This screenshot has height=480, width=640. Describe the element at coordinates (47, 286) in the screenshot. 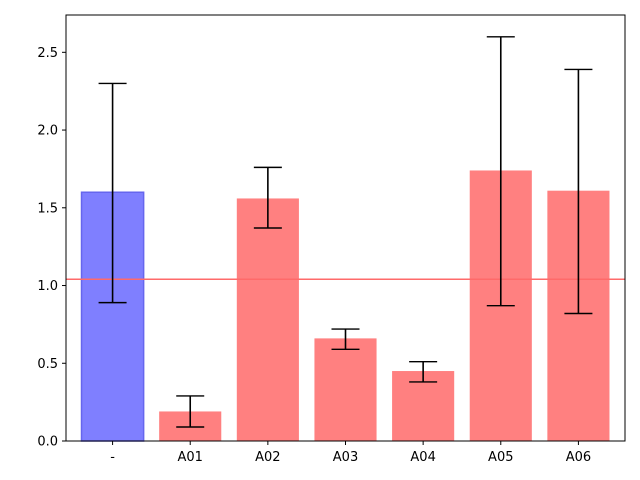

I see `y-tick-label: 1.0` at that location.